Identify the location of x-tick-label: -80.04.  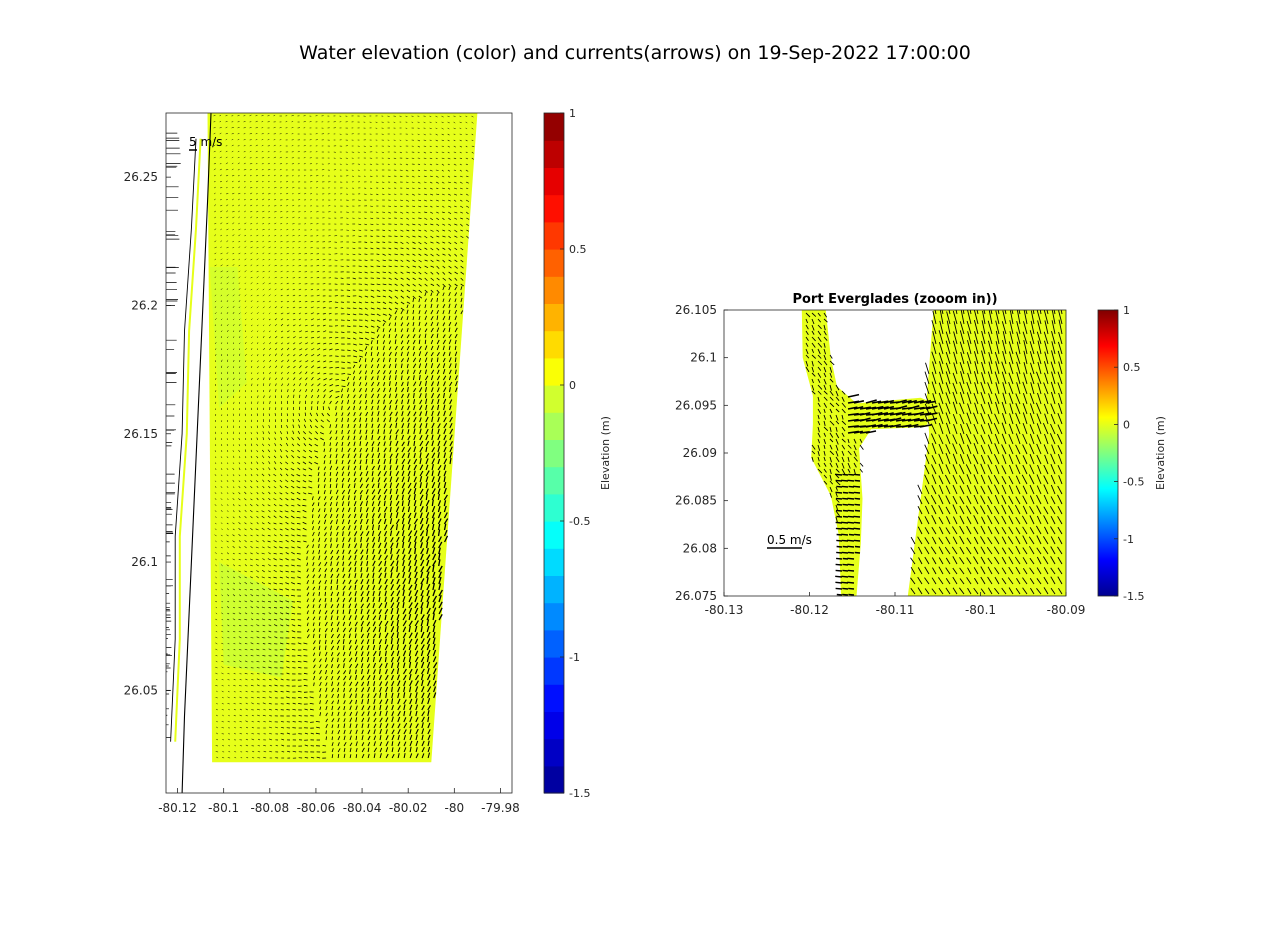
(362, 808).